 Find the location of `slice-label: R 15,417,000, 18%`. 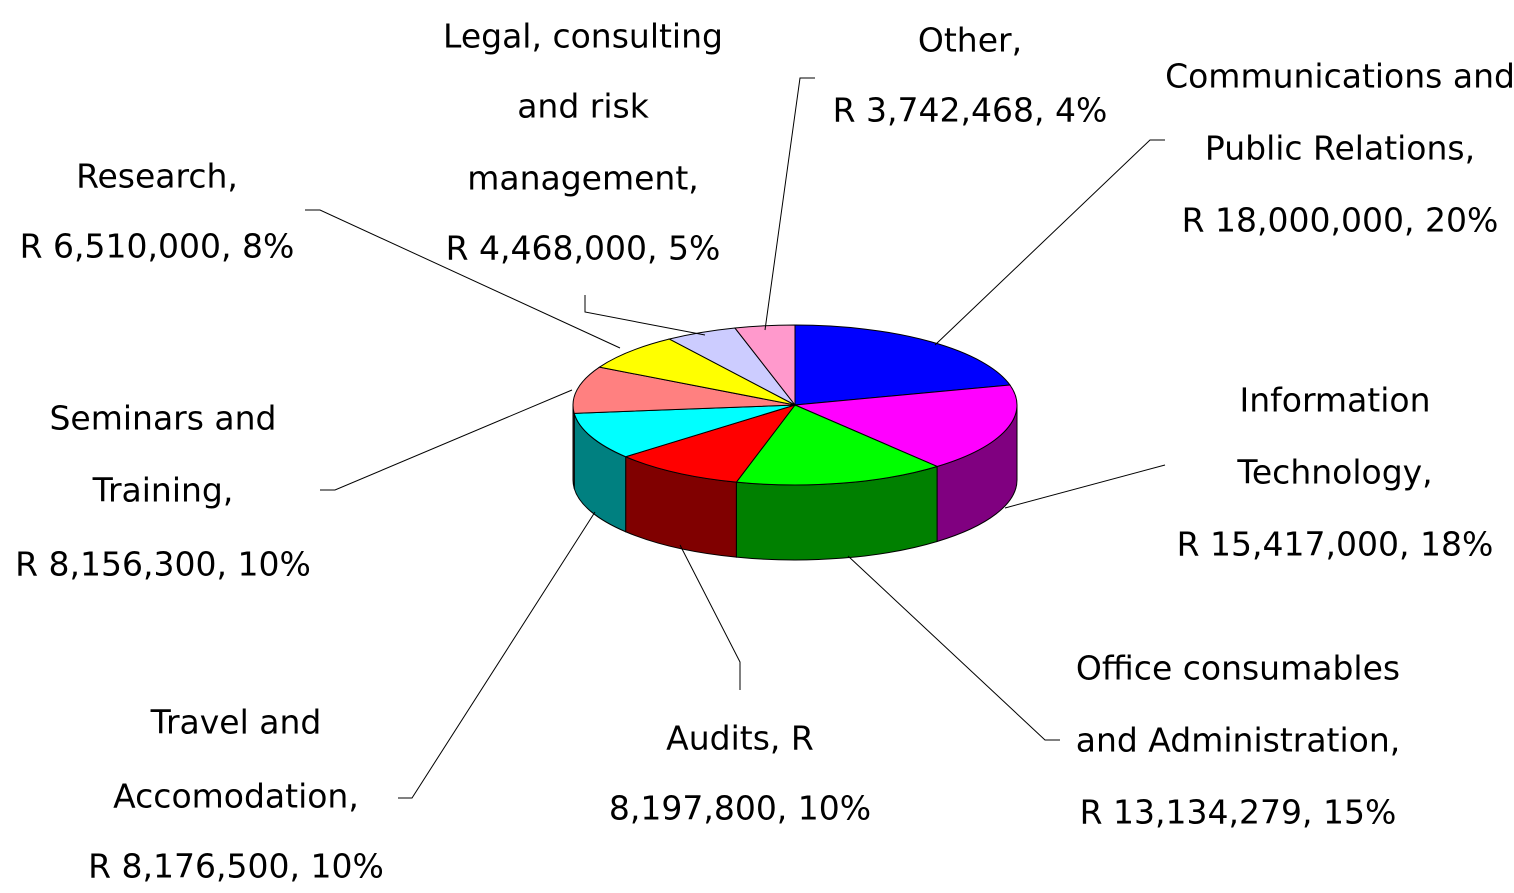

slice-label: R 15,417,000, 18% is located at coordinates (1335, 544).